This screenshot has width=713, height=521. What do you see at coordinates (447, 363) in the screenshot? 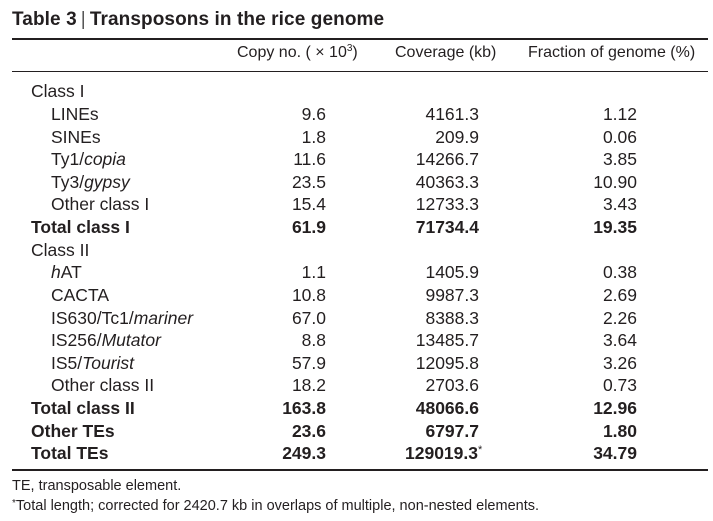
I see `cell-coverage: 12095.8` at bounding box center [447, 363].